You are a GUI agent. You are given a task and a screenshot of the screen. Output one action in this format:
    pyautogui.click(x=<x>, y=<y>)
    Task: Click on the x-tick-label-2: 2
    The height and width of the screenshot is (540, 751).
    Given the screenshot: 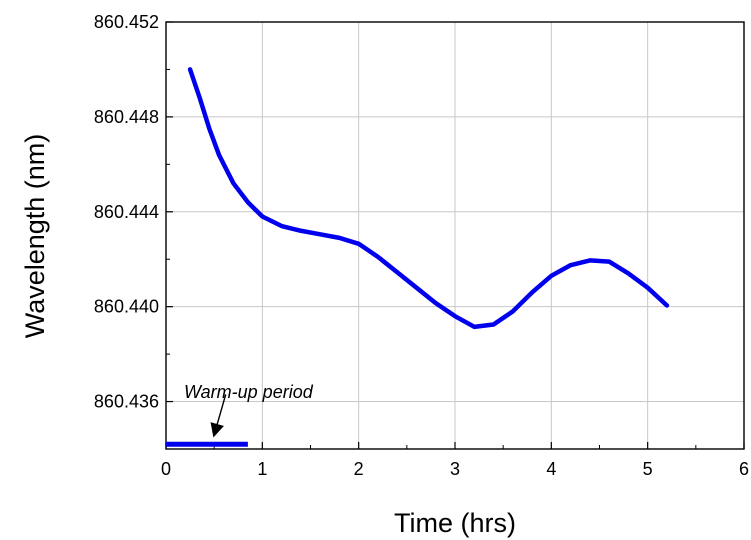 What is the action you would take?
    pyautogui.click(x=359, y=469)
    